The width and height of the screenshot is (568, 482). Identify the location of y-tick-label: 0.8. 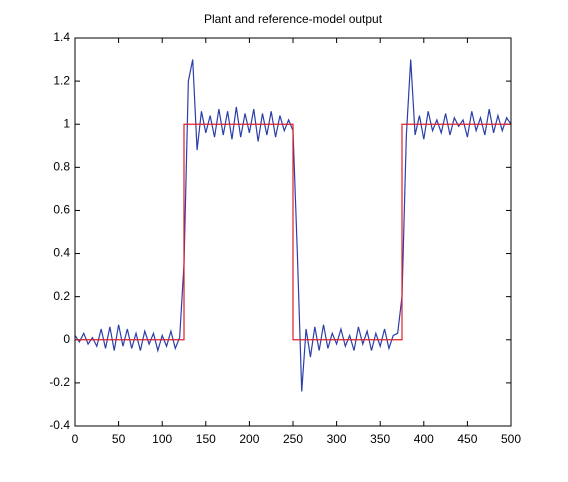
(61, 167).